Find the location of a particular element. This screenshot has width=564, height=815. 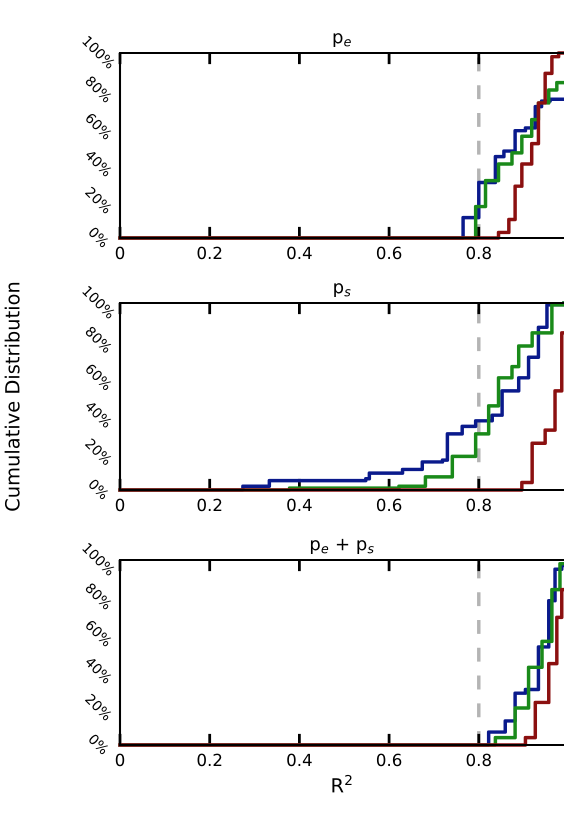

chart-title: p$_{e}$ + p$_{s}$ is located at coordinates (342, 546).